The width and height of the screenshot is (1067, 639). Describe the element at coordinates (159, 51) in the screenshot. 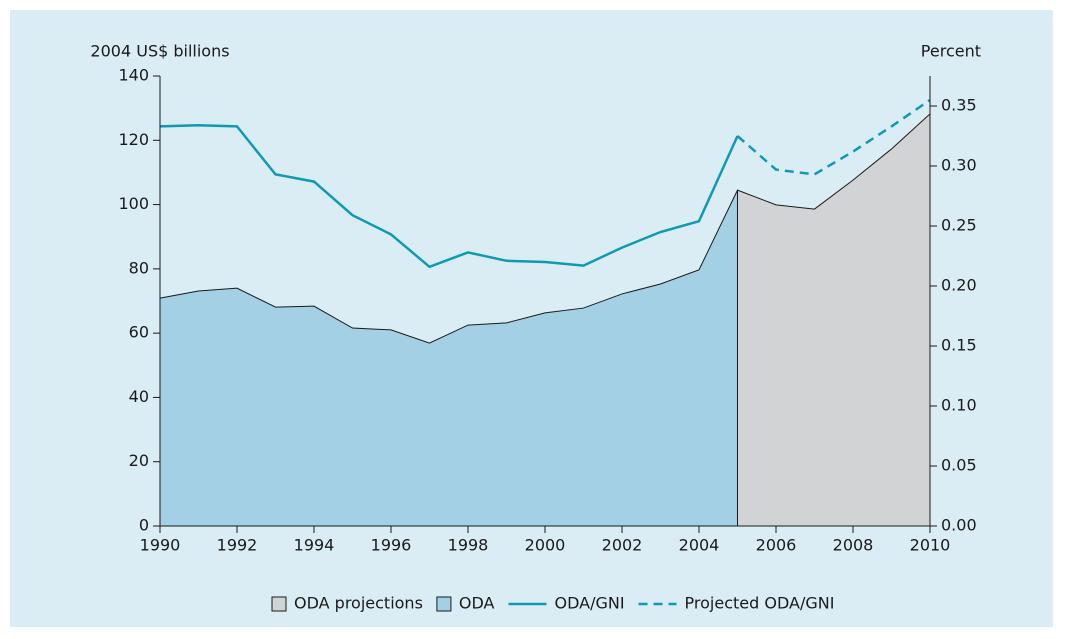

I see `y-axis-label: 2004 US$ billions` at that location.